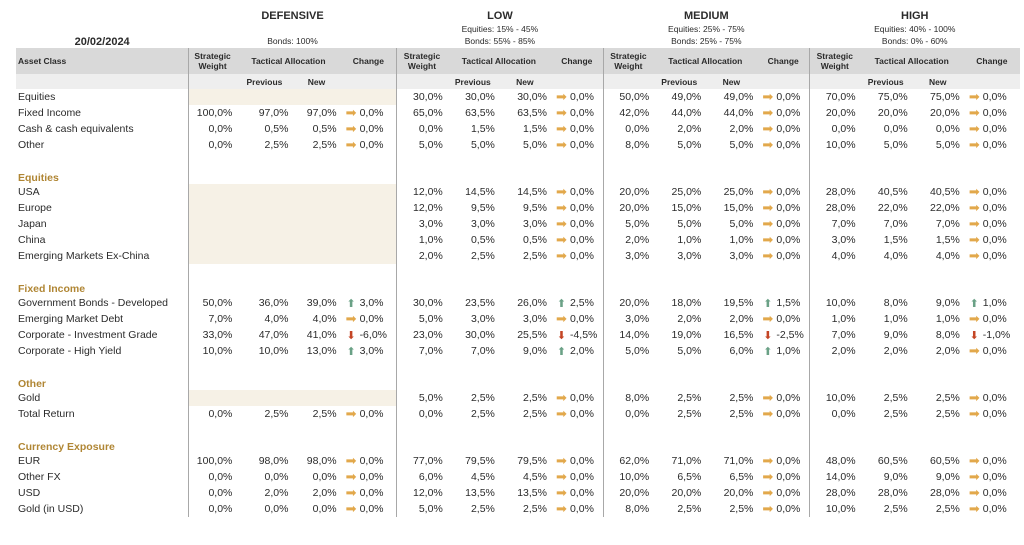  What do you see at coordinates (689, 477) in the screenshot?
I see `previous-cell: 6,5%` at bounding box center [689, 477].